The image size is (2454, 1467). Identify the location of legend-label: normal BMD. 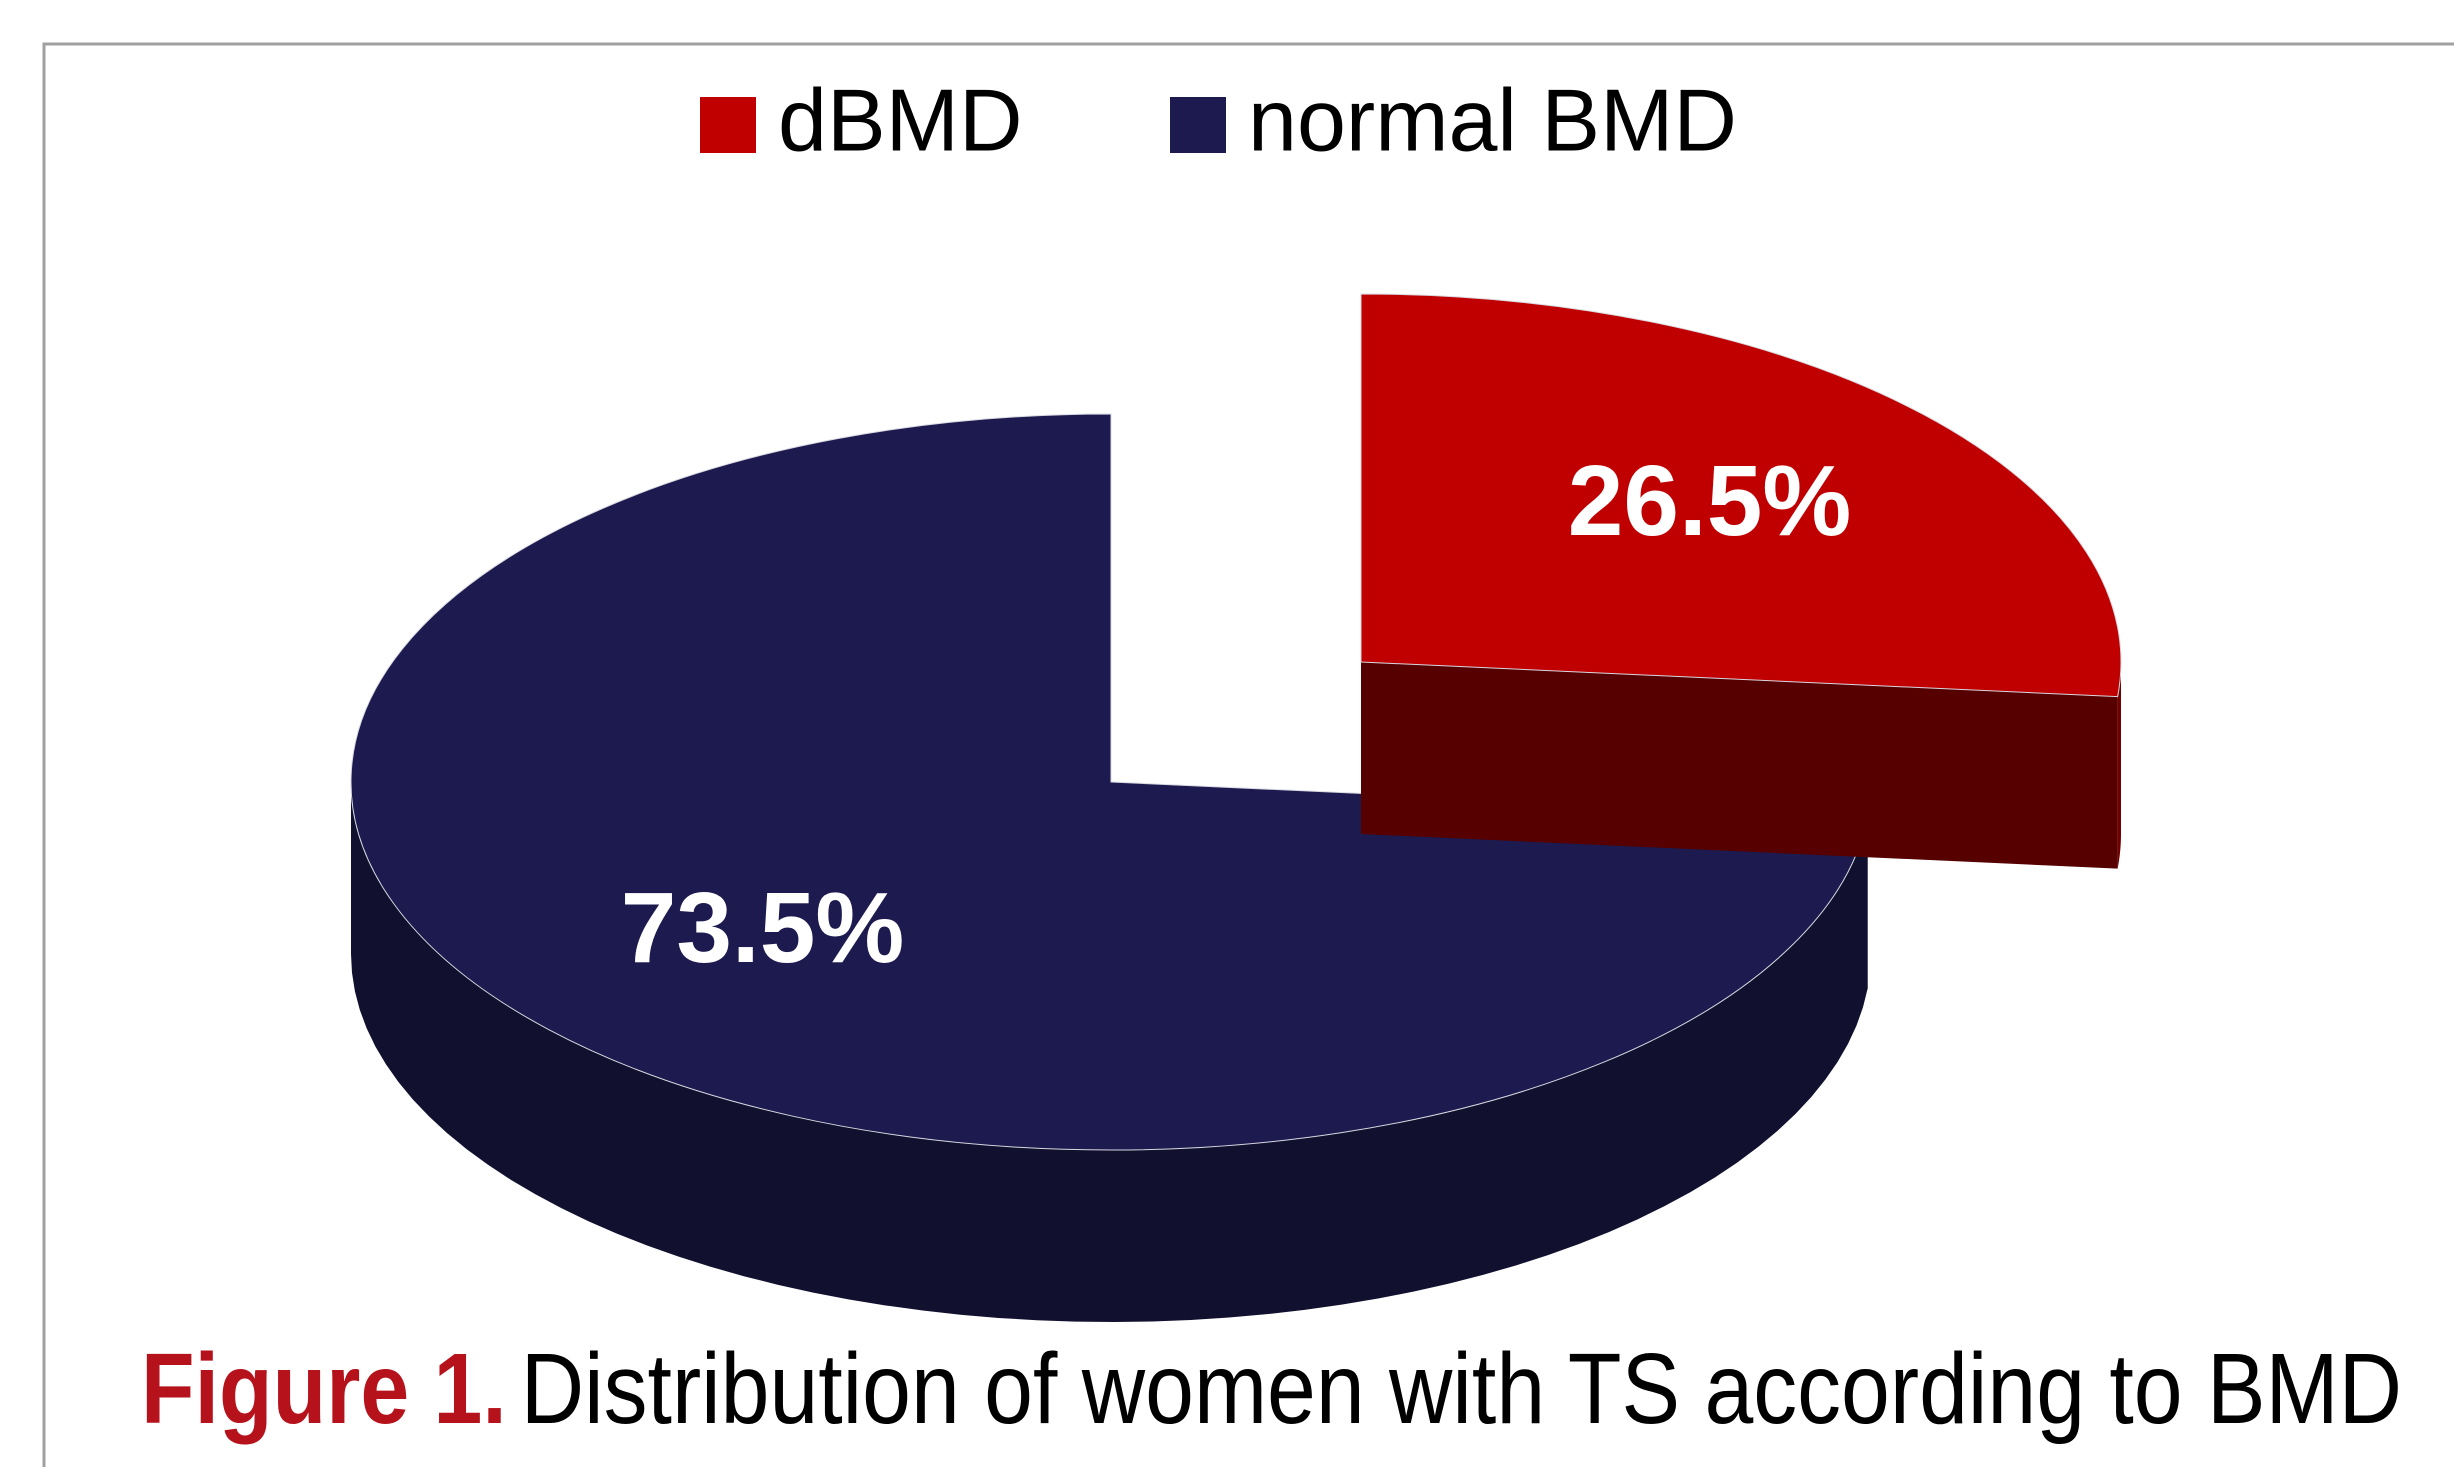
(1492, 119).